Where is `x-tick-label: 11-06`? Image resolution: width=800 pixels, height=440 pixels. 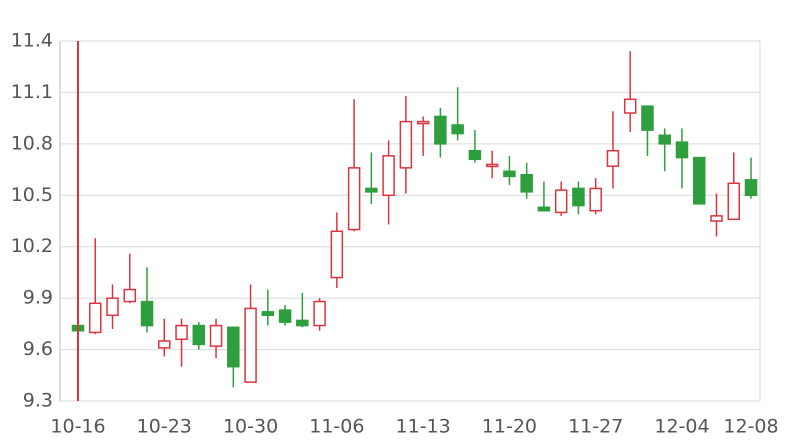
x-tick-label: 11-06 is located at coordinates (336, 427).